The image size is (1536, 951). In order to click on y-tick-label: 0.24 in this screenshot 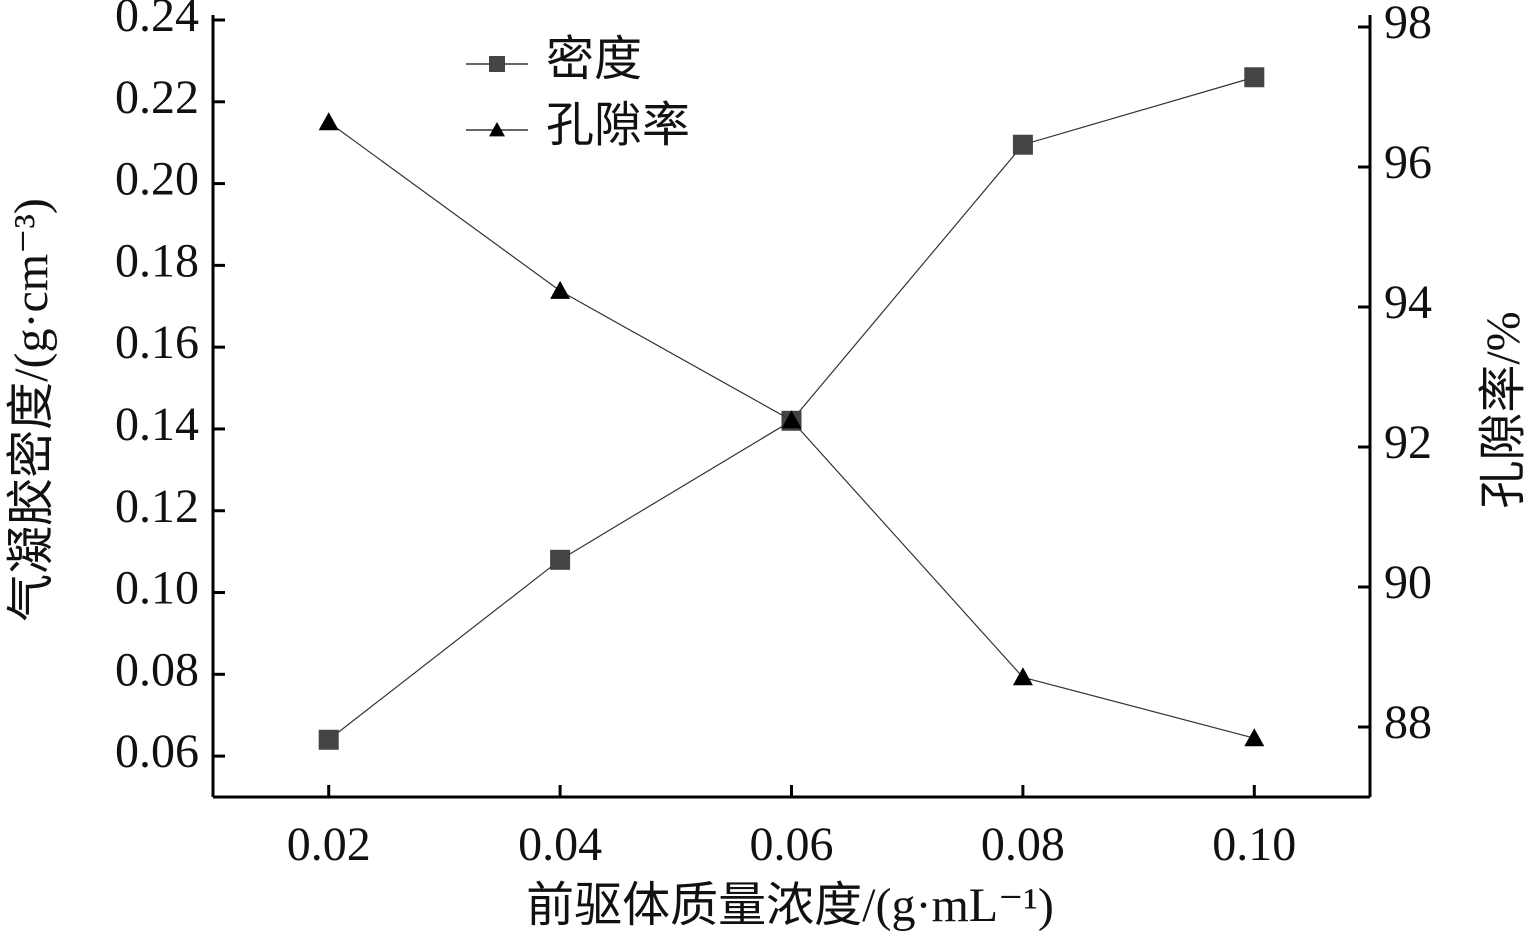, I will do `click(157, 21)`.